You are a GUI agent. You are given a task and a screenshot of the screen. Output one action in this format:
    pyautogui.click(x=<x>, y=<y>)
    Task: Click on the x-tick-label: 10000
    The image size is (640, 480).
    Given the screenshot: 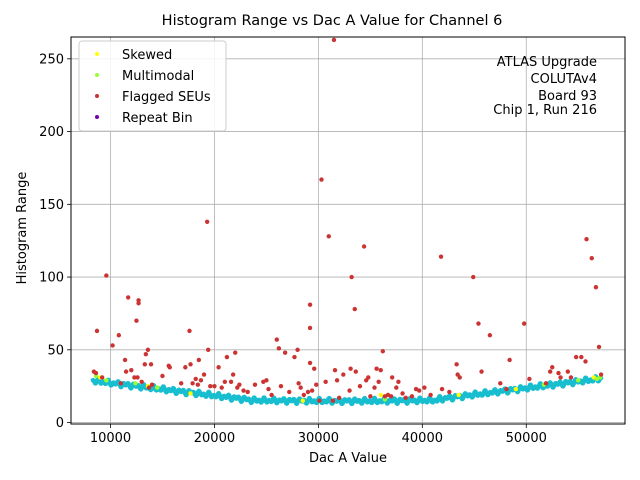 What is the action you would take?
    pyautogui.click(x=110, y=438)
    